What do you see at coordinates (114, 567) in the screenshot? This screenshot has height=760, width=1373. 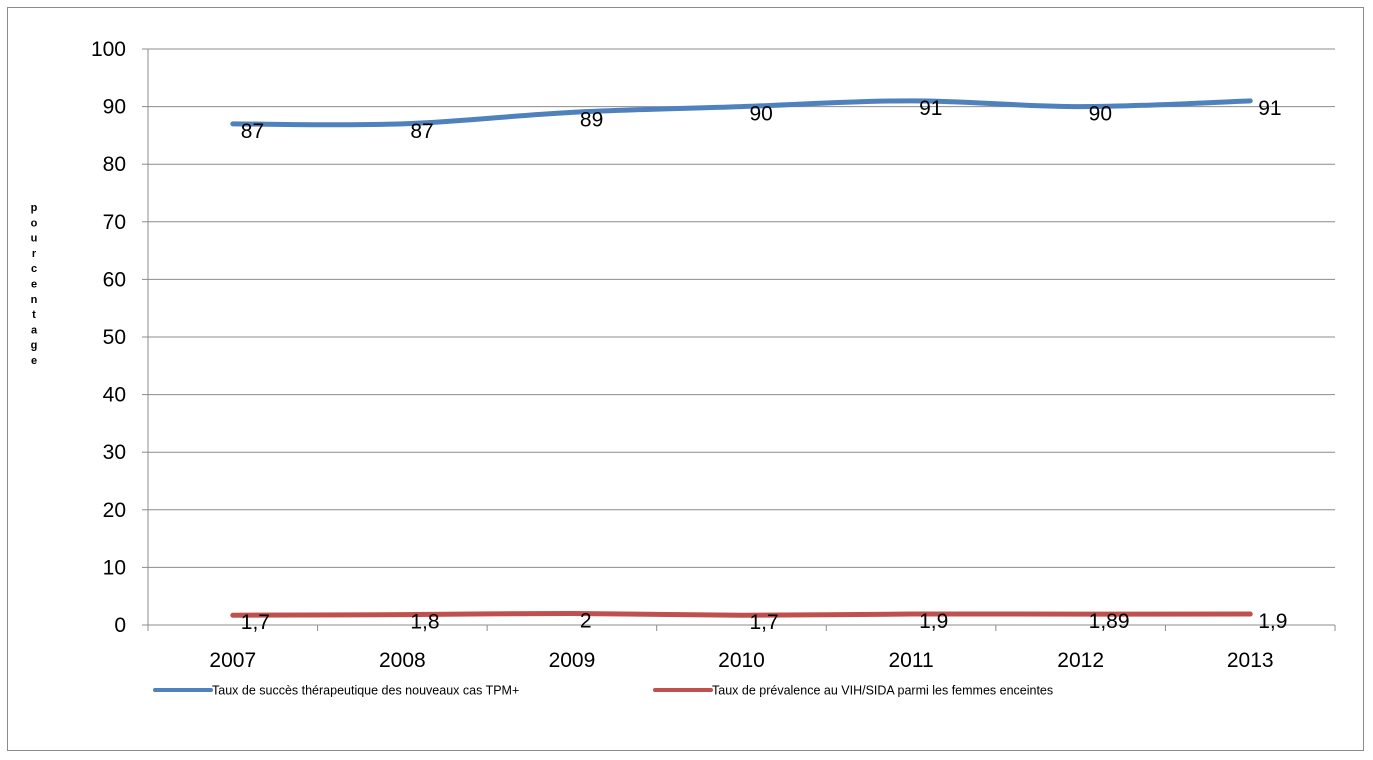 I see `y-tick-label: 10` at bounding box center [114, 567].